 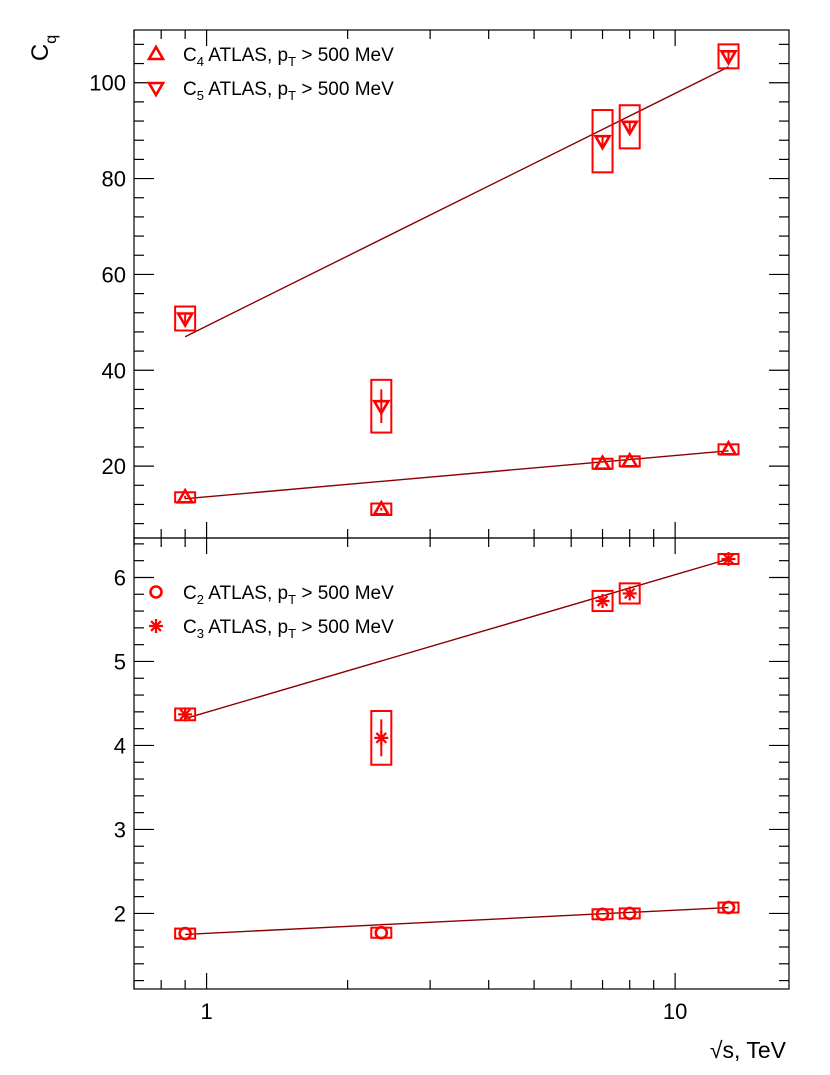 What do you see at coordinates (120, 745) in the screenshot?
I see `y-tick-label: 4` at bounding box center [120, 745].